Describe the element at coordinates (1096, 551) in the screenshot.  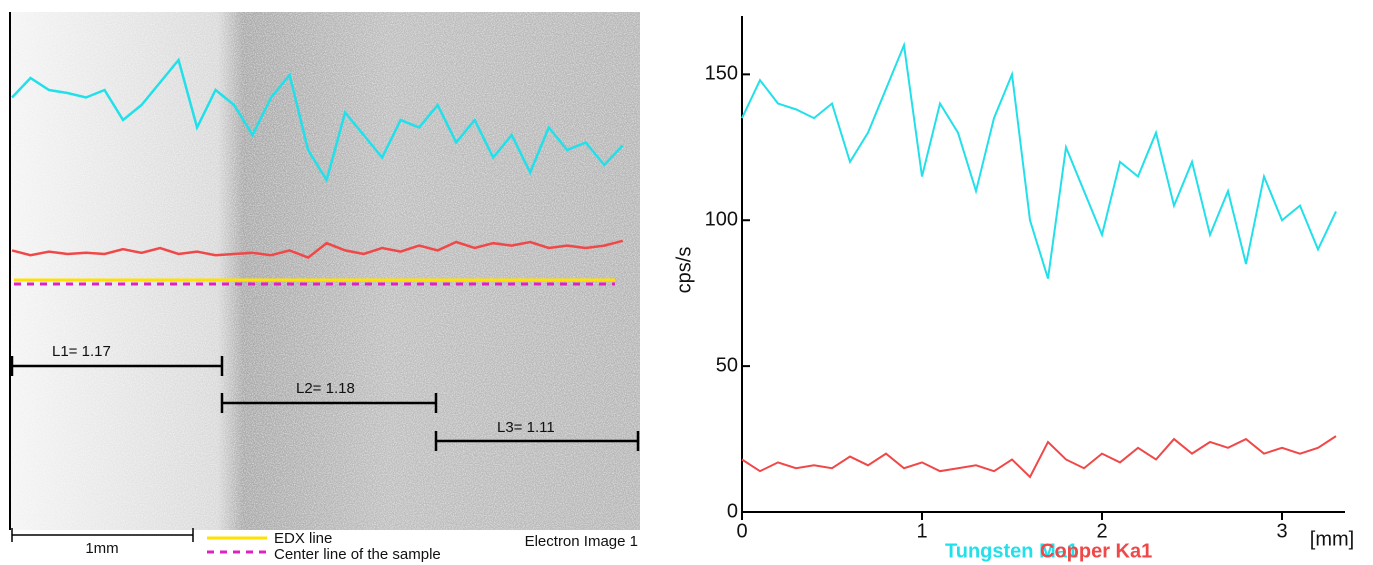
I see `legend-label: Copper Ka1` at that location.